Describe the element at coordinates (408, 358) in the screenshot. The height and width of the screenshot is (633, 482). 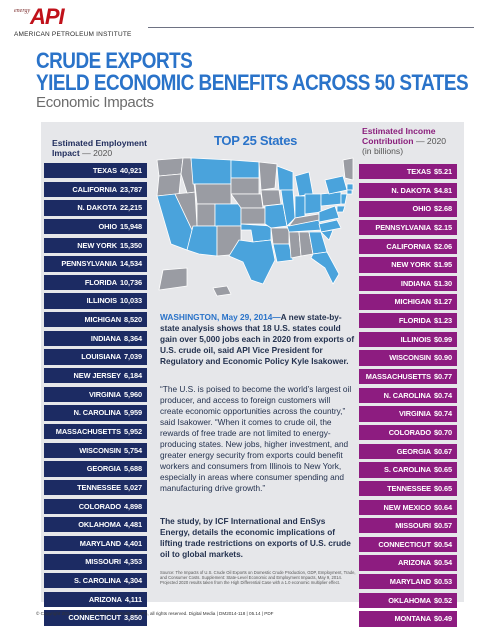
I see `income-row: WISCONSIN $0.90` at that location.